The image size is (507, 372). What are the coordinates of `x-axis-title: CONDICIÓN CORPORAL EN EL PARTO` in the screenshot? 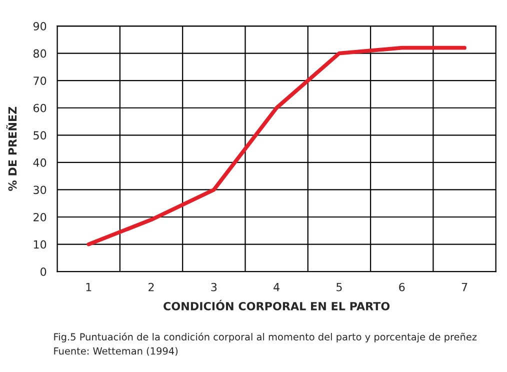 It's located at (277, 305).